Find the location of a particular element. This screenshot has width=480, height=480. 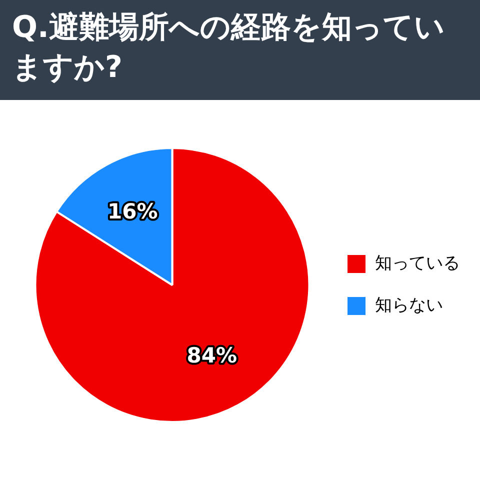

legend-label: 知らない is located at coordinates (409, 305).